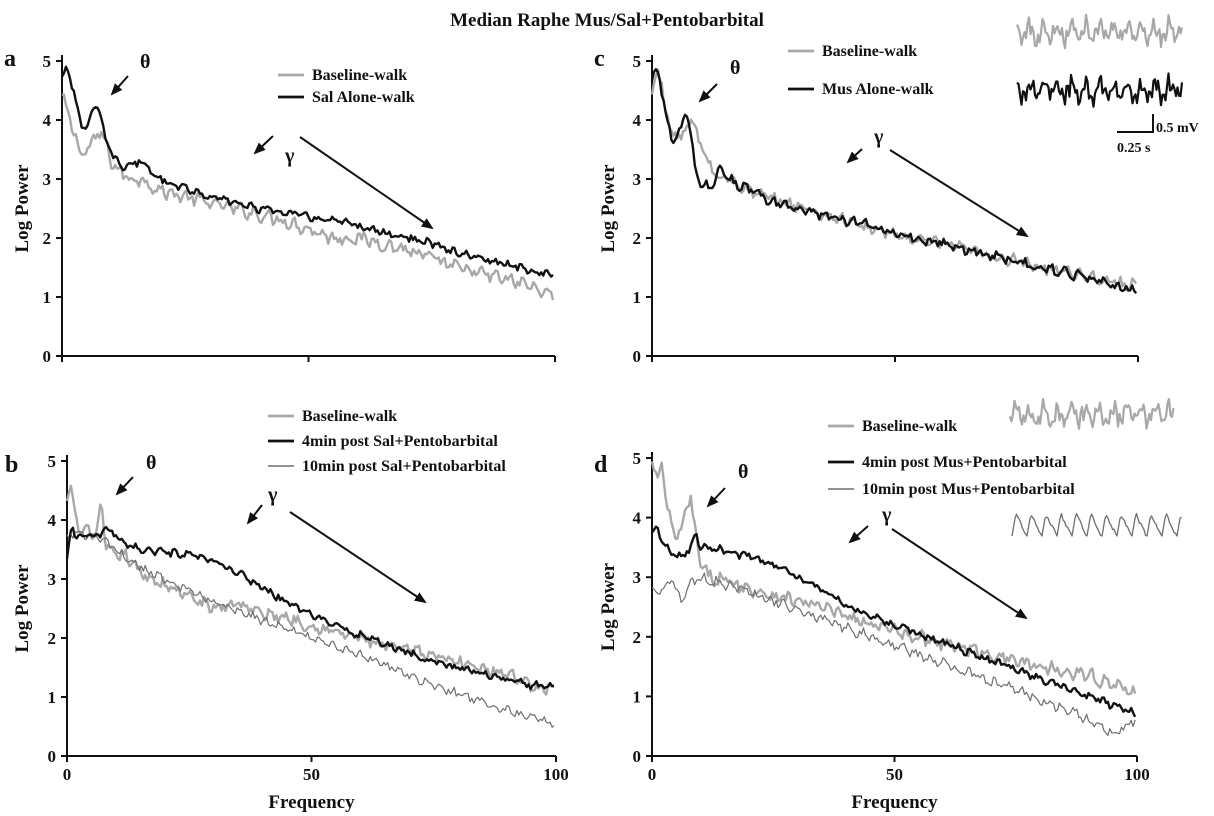 This screenshot has width=1214, height=816. What do you see at coordinates (607, 20) in the screenshot?
I see `figure-title: Median Raphe Mus/Sal+Pentobarbital` at bounding box center [607, 20].